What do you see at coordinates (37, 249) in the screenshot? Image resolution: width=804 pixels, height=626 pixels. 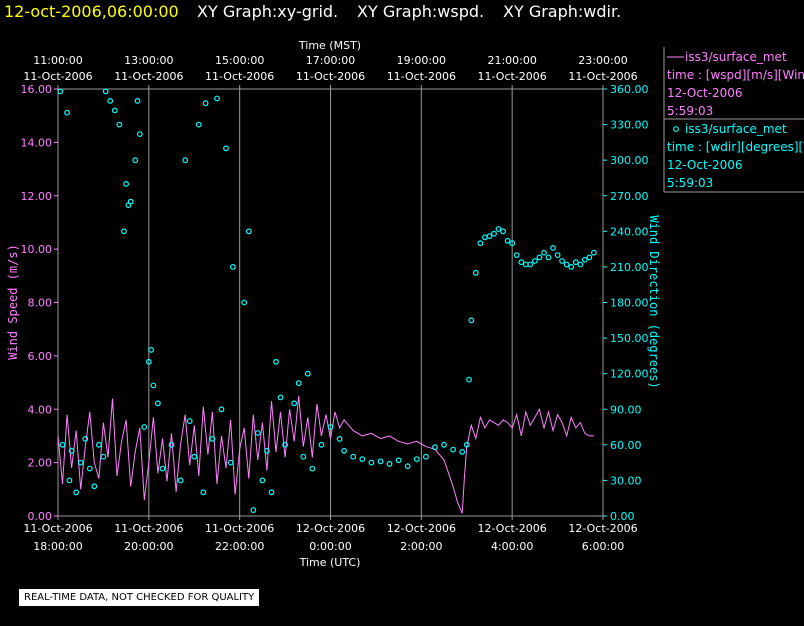 I see `left-tick-label: 10.00` at bounding box center [37, 249].